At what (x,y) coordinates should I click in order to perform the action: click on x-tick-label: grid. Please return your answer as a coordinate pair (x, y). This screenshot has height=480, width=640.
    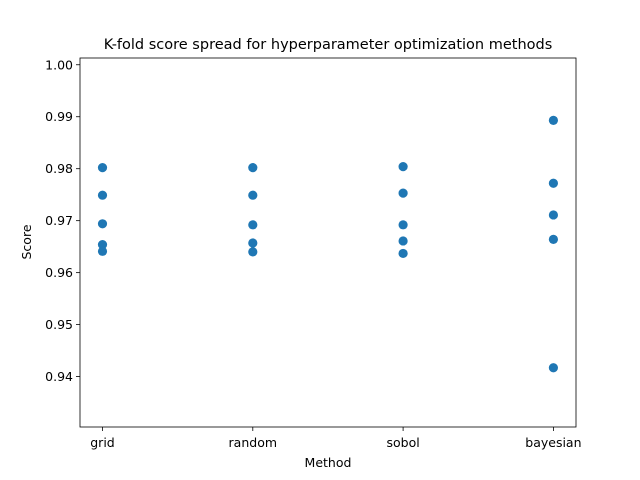
    Looking at the image, I should click on (102, 442).